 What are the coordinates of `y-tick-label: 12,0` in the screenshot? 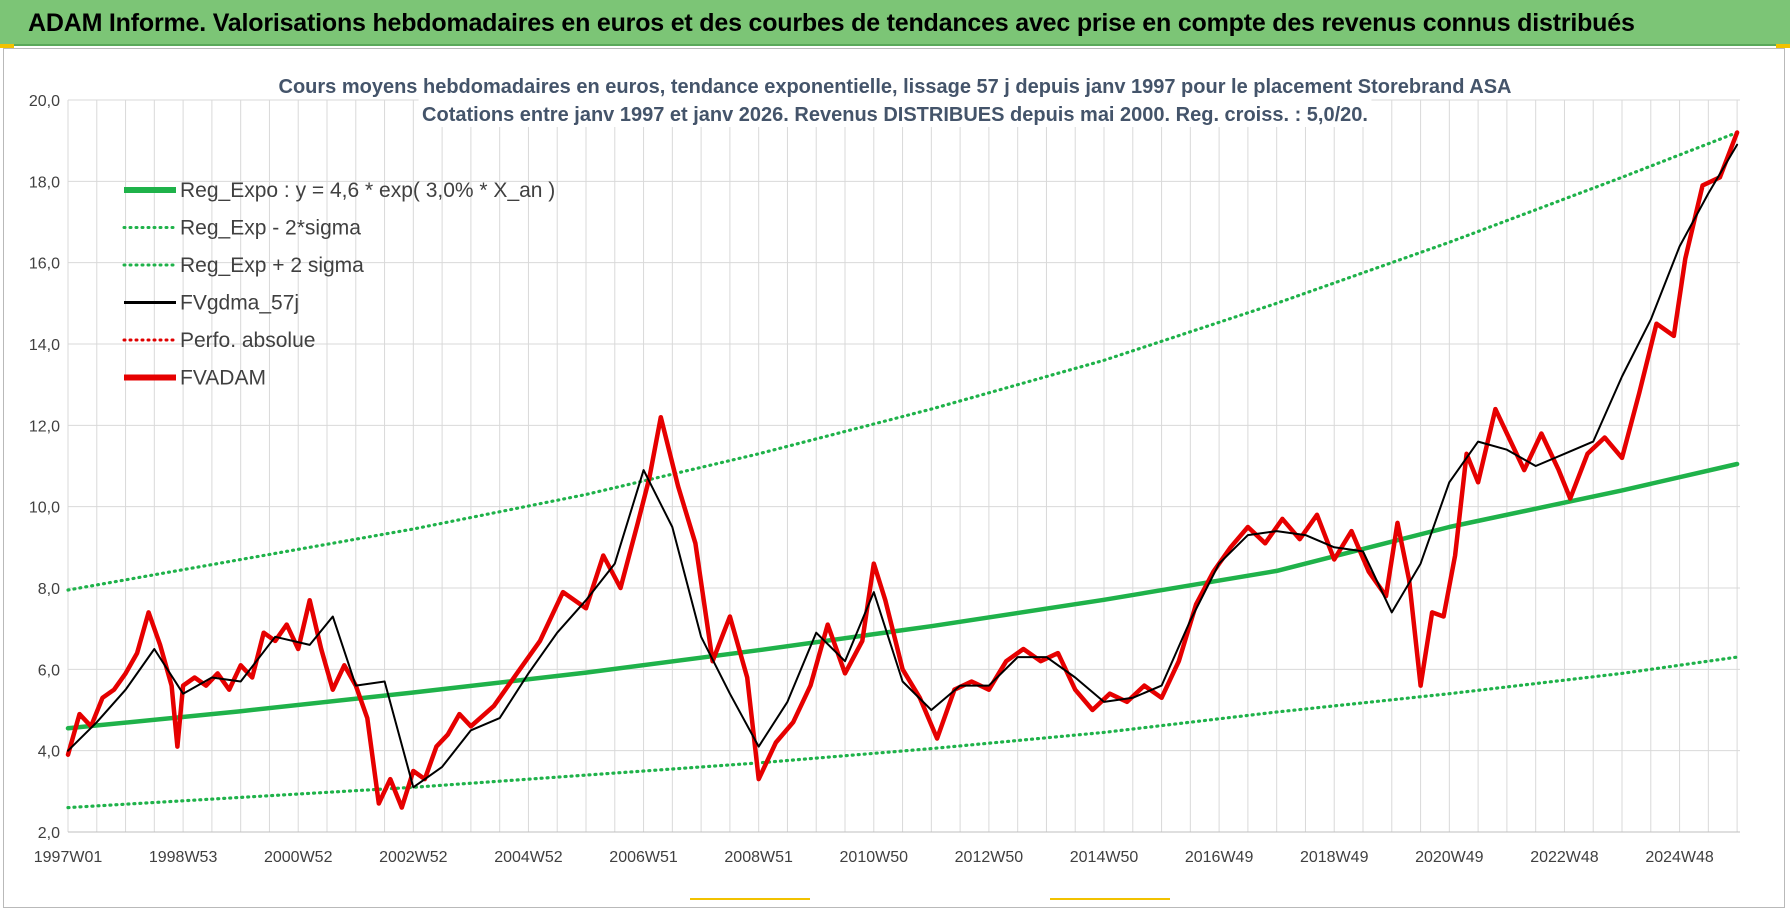 It's located at (44, 426).